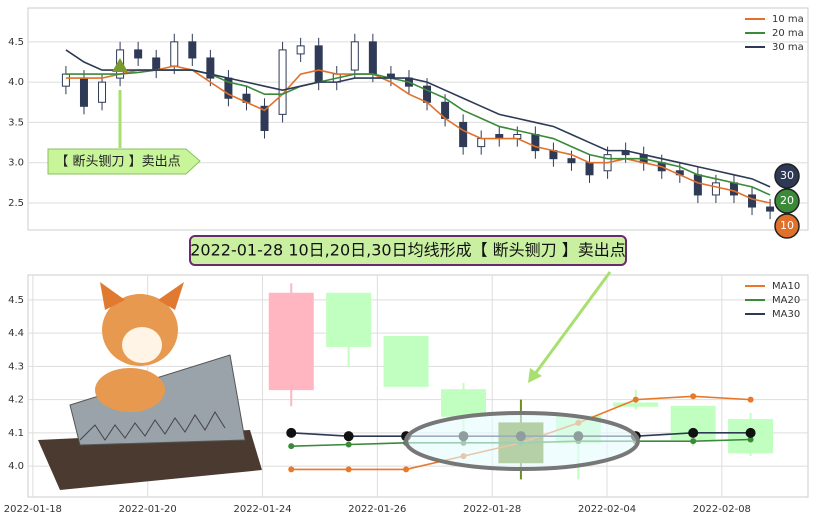 This screenshot has width=816, height=520. Describe the element at coordinates (788, 19) in the screenshot. I see `legend-label: 10 ma` at that location.